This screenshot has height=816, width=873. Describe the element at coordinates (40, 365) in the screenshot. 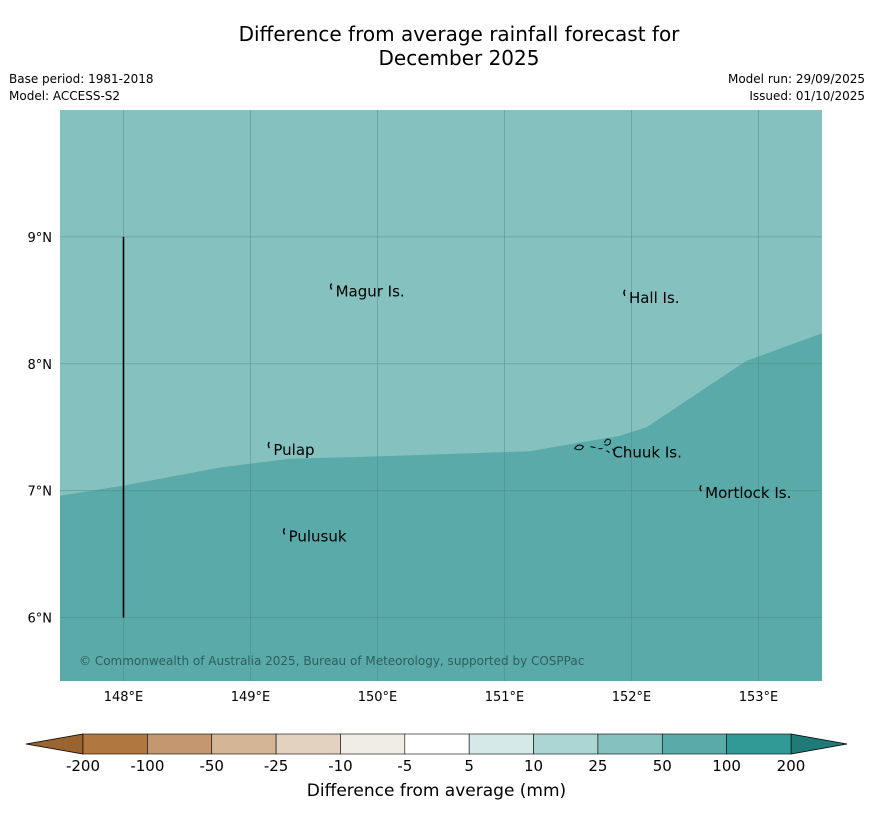

I see `lat-label: 8°N` at that location.